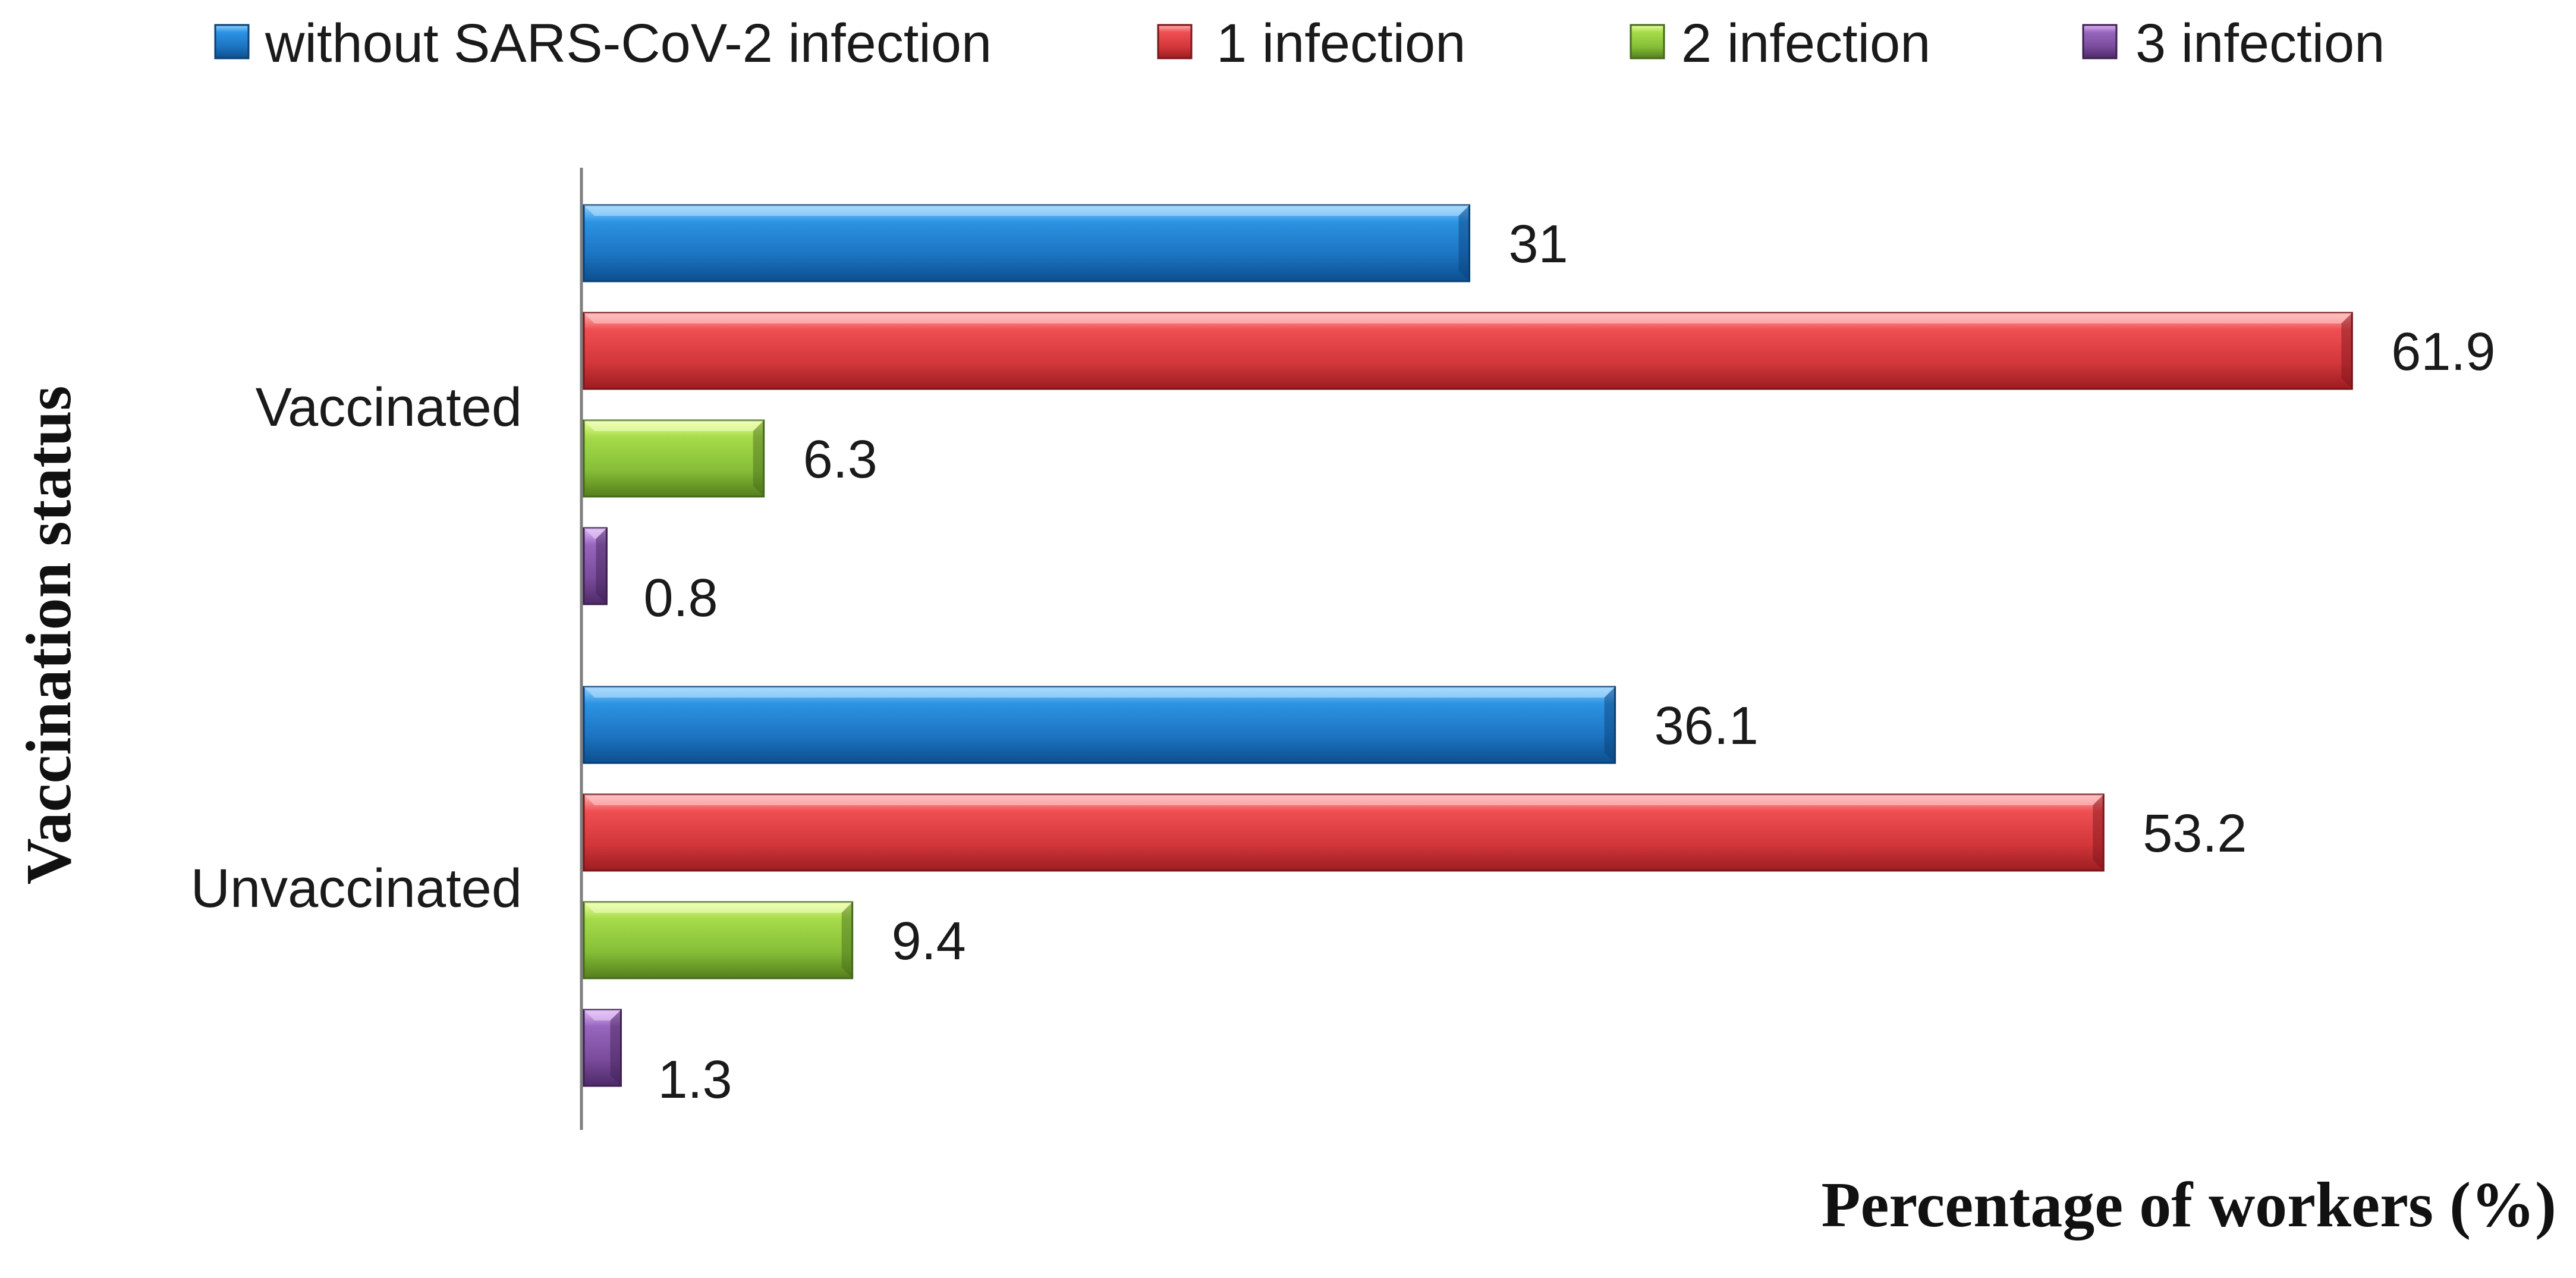  I want to click on category-label-0: Vaccinated, so click(389, 407).